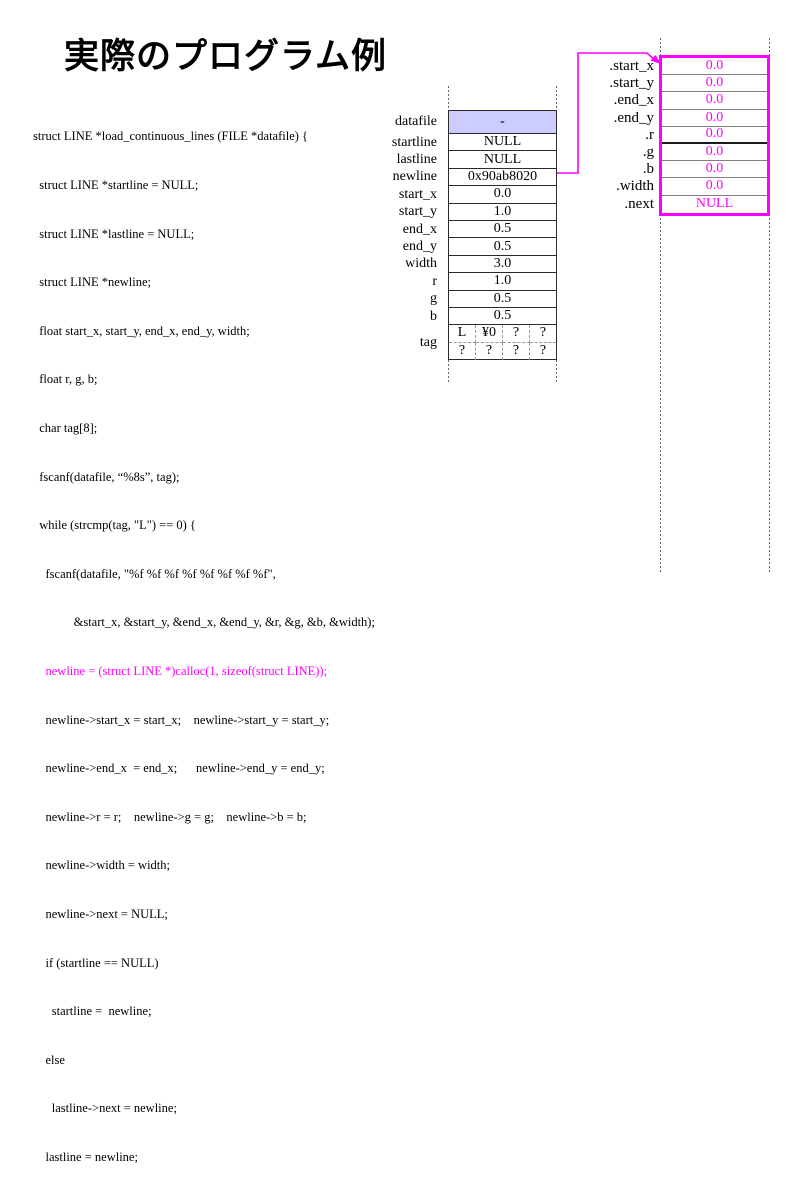  What do you see at coordinates (639, 203) in the screenshot?
I see `struct-field-label: .next` at bounding box center [639, 203].